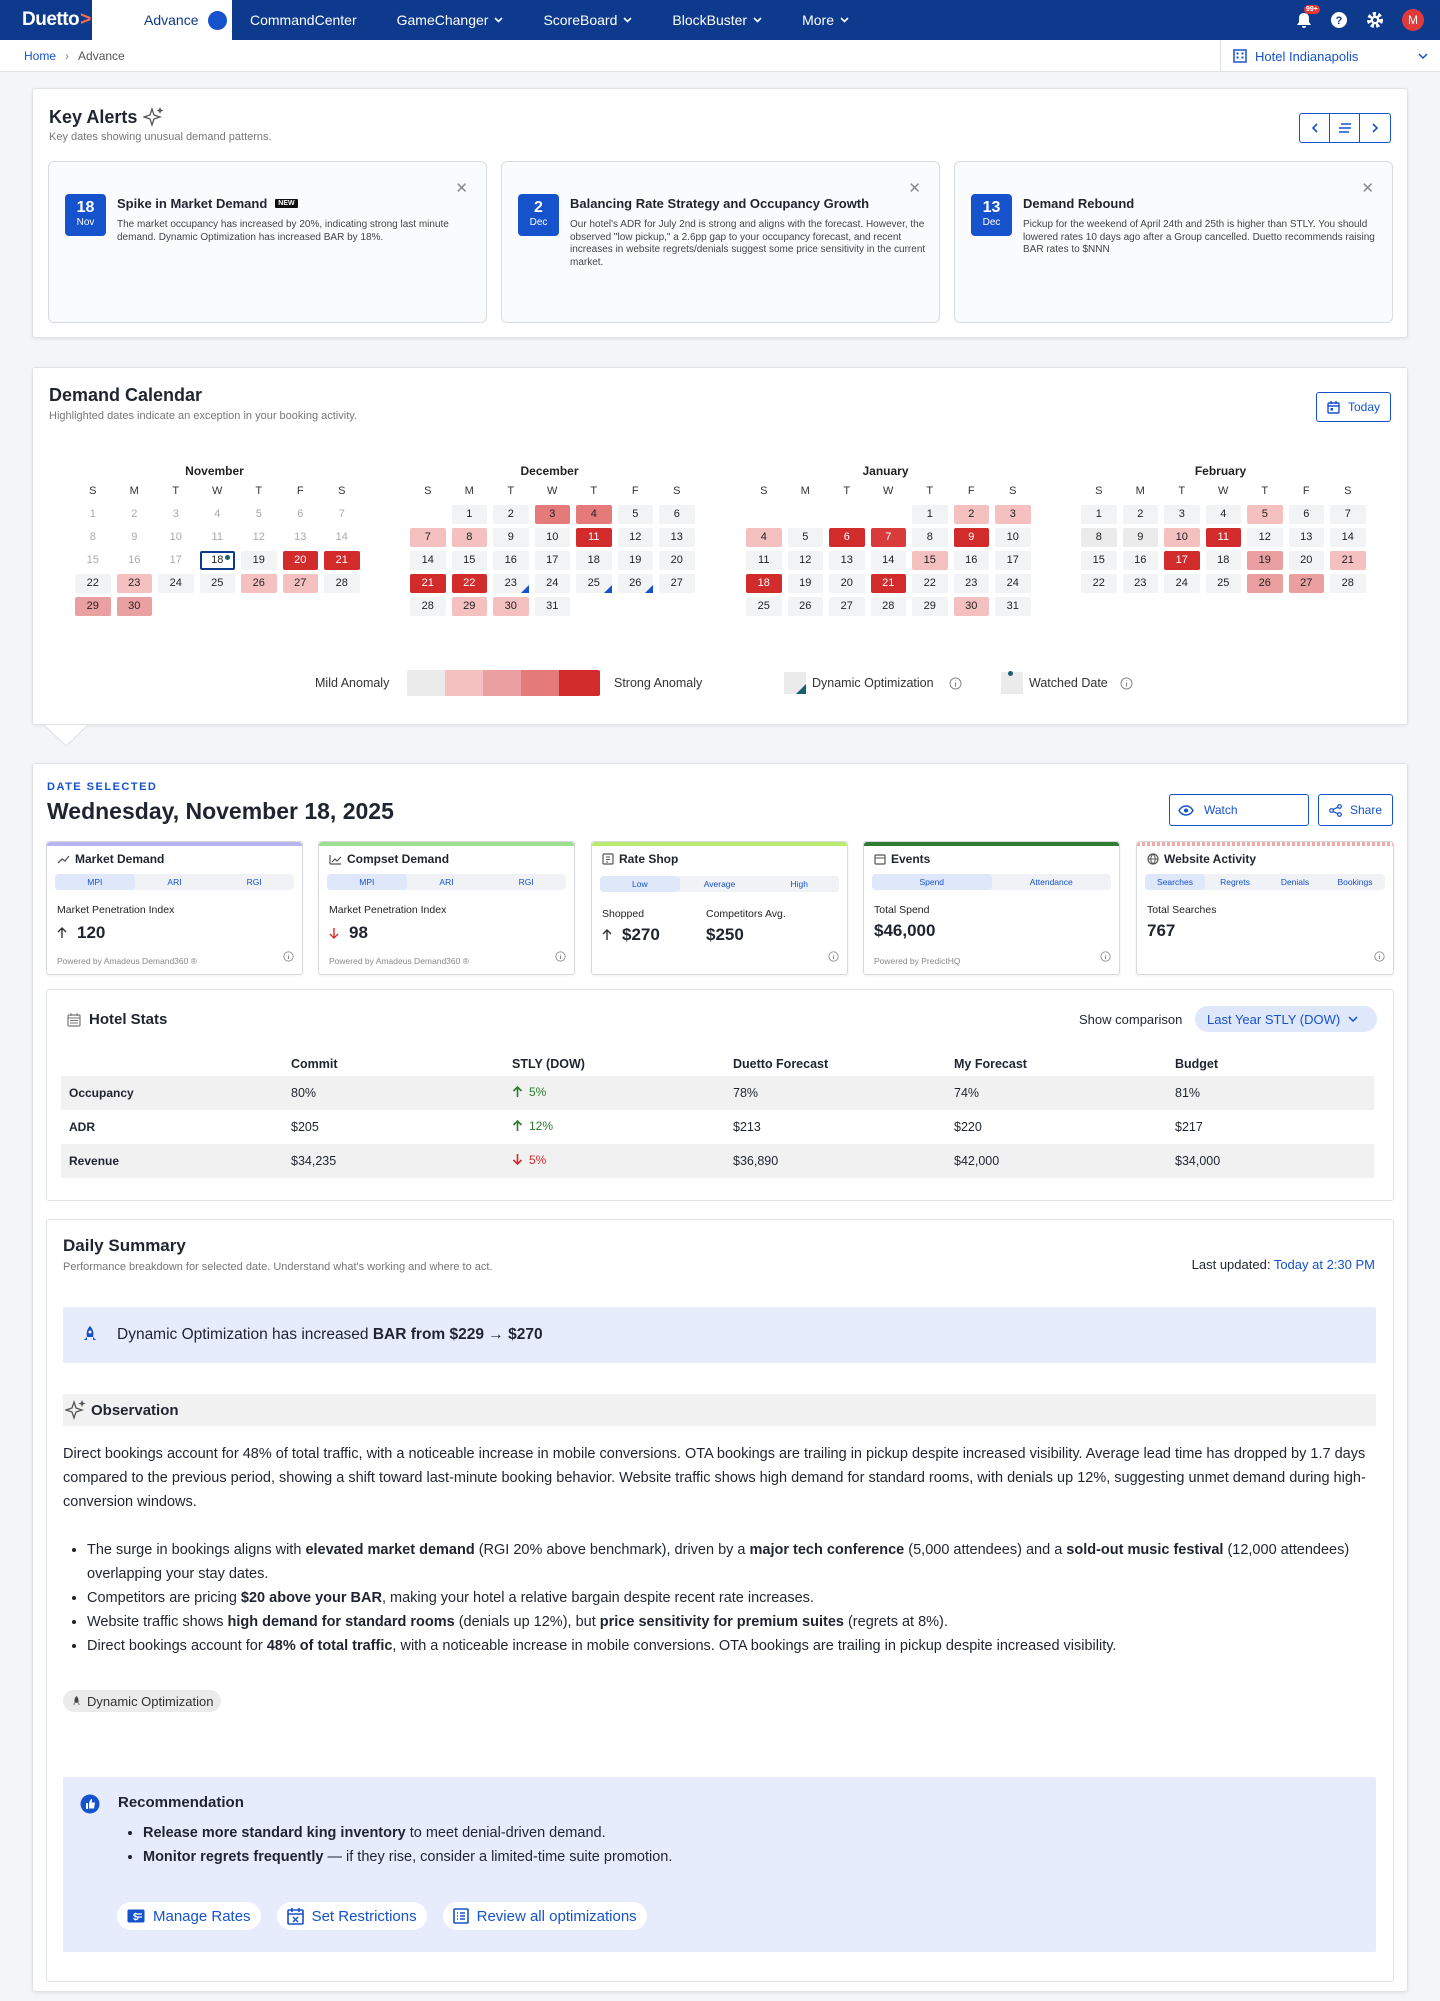 The height and width of the screenshot is (2001, 1440). I want to click on tab-low: Low, so click(640, 884).